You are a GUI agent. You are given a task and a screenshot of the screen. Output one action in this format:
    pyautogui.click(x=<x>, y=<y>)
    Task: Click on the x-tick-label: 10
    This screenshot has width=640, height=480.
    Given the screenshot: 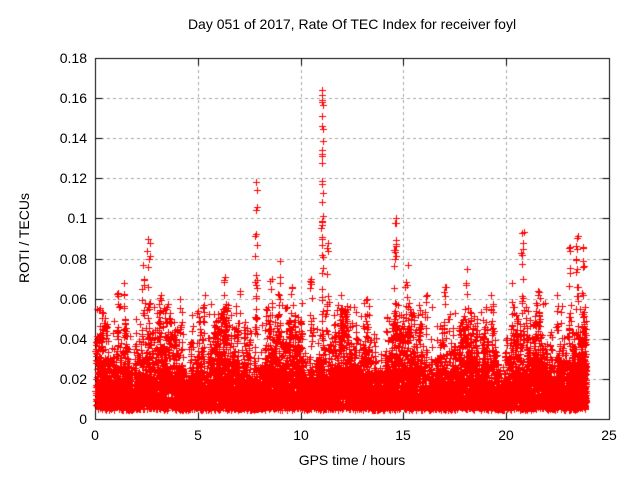 What is the action you would take?
    pyautogui.click(x=301, y=435)
    